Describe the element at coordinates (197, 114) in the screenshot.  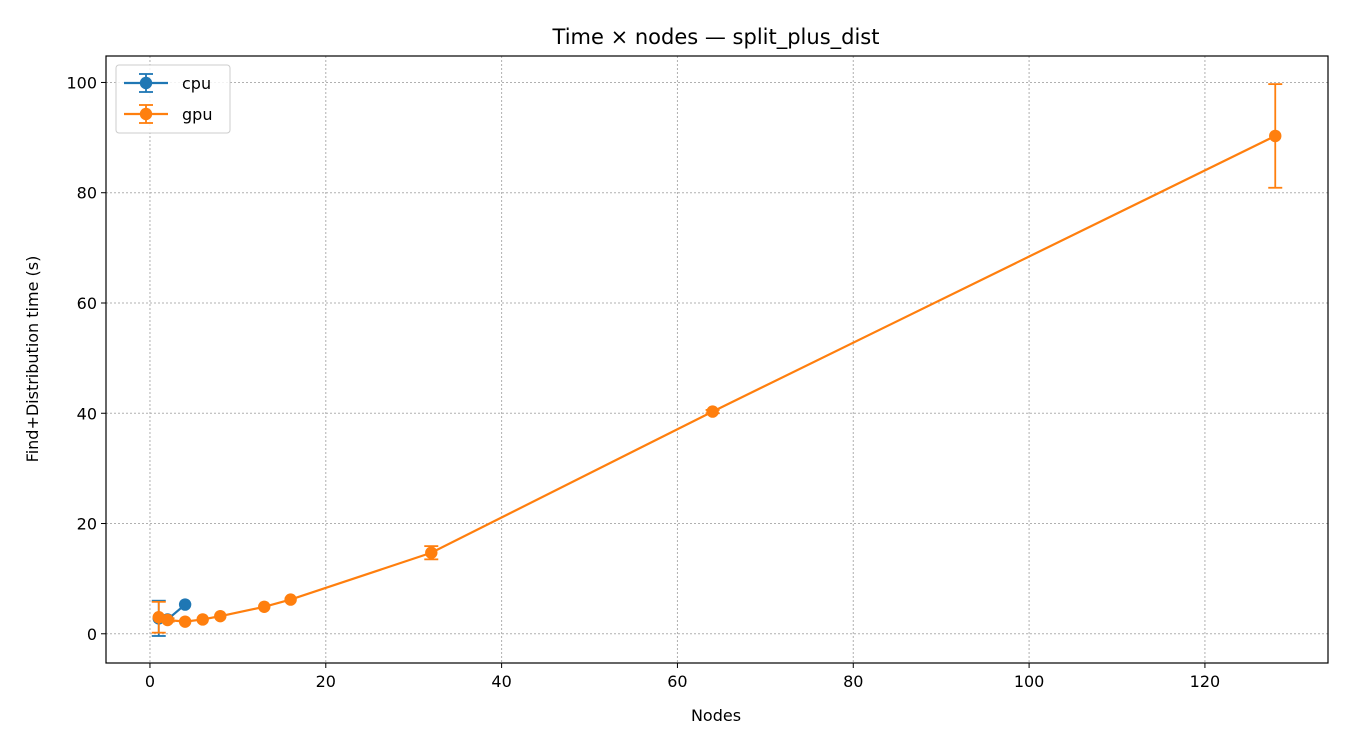
I see `legend-label: gpu` at that location.